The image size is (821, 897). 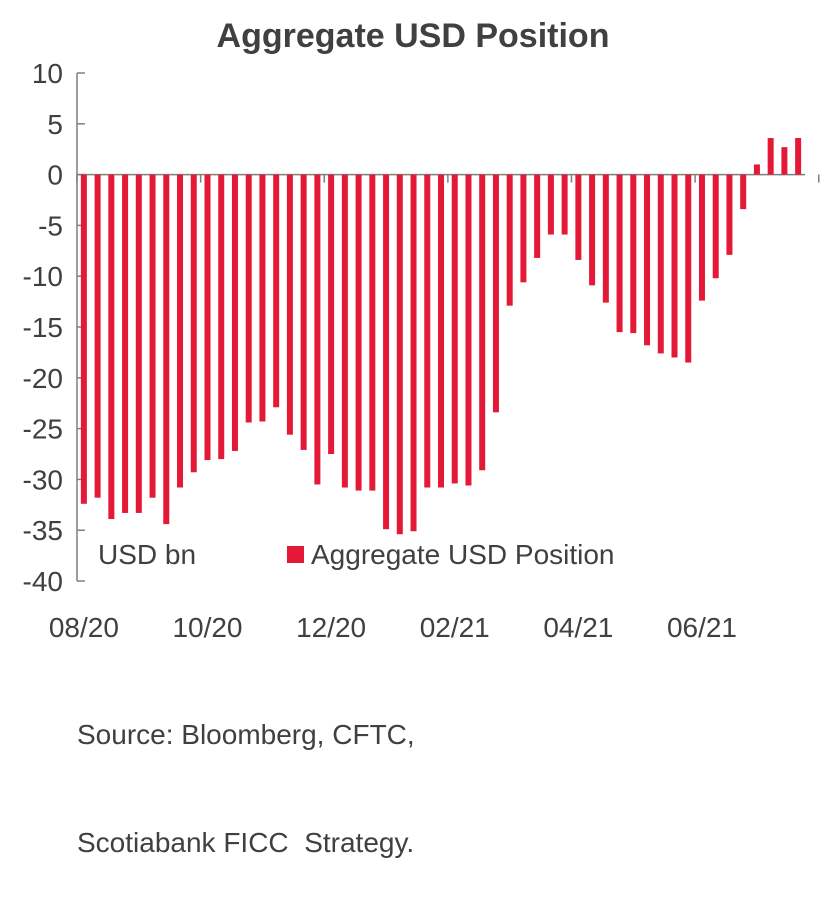 What do you see at coordinates (55, 124) in the screenshot?
I see `y-tick-label: 5` at bounding box center [55, 124].